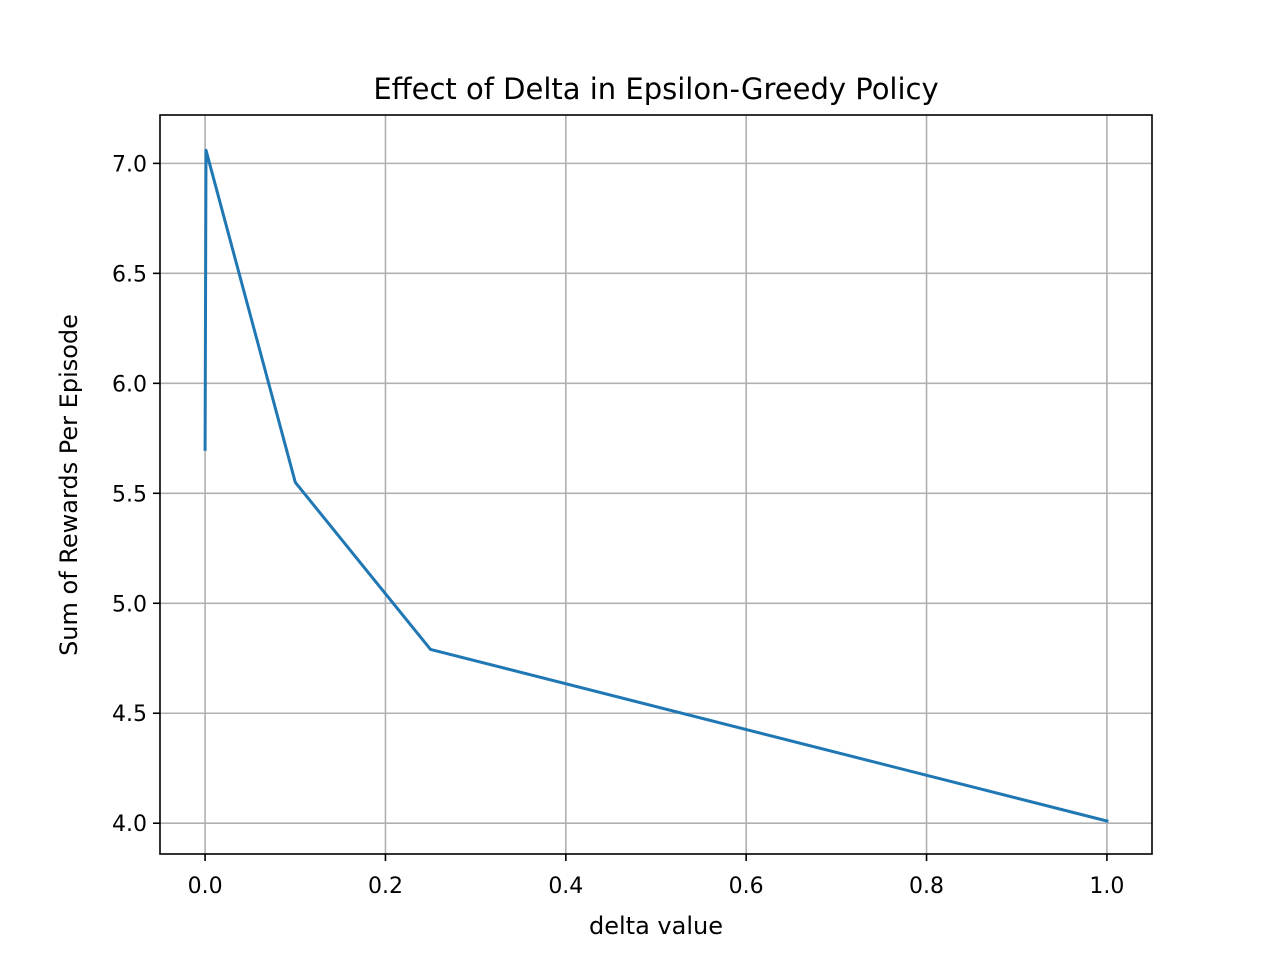  I want to click on x-tick-label: 1.0, so click(1106, 886).